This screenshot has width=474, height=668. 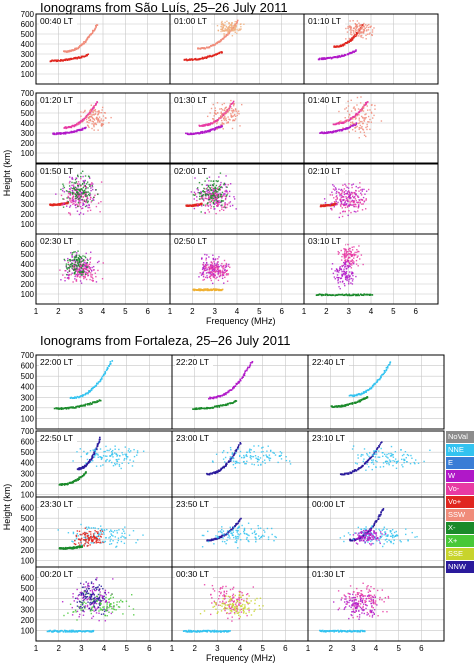 I want to click on panel-0140lt: 01:40 LT, so click(x=371, y=128).